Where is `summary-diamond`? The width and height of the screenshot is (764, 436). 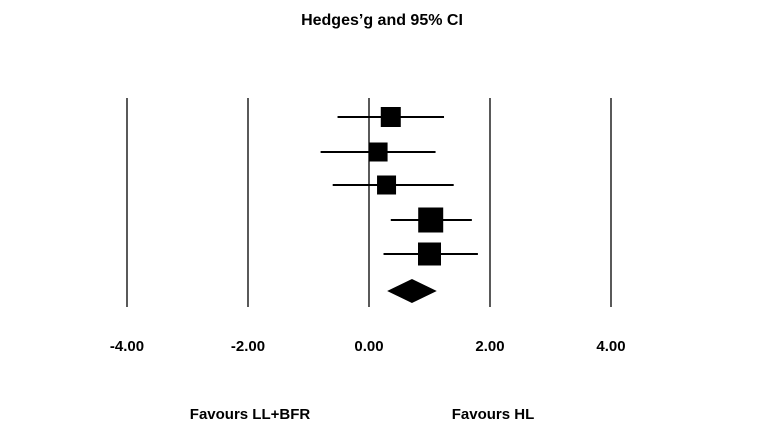
summary-diamond is located at coordinates (412, 291).